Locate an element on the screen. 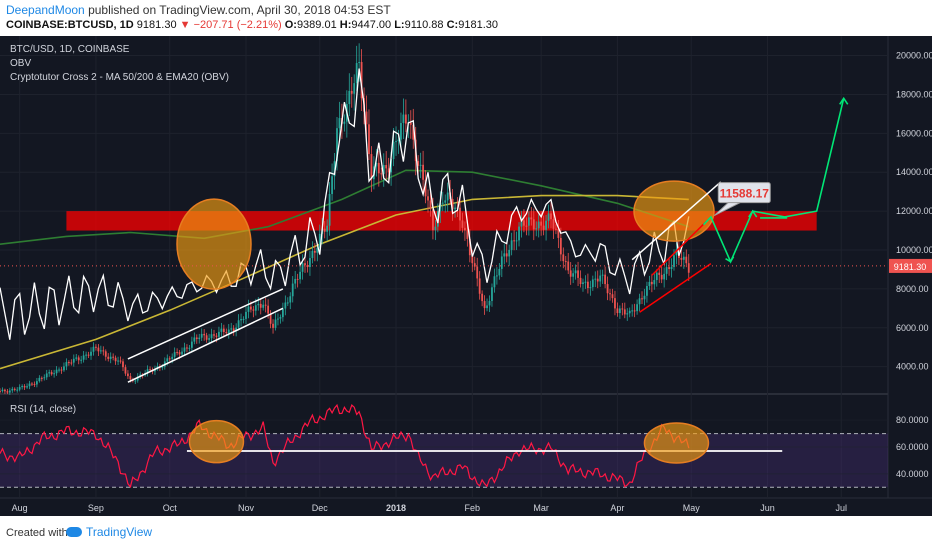 The height and width of the screenshot is (550, 932). tradingview-logo: TradingView is located at coordinates (109, 532).